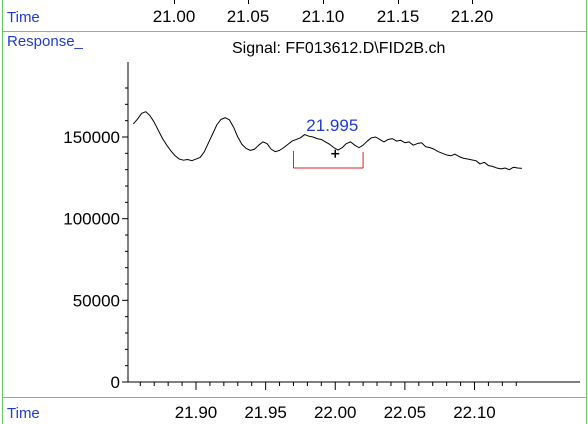 This screenshot has width=588, height=424. What do you see at coordinates (586, 212) in the screenshot?
I see `right-frame-line` at bounding box center [586, 212].